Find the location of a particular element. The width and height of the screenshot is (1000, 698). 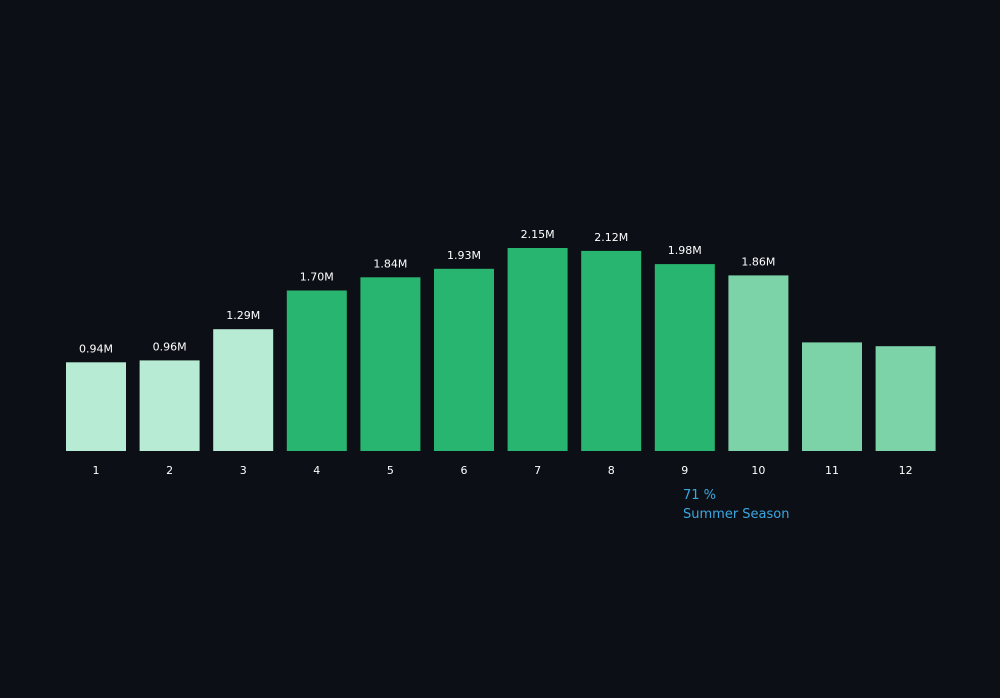

data-label-9: 1.98M is located at coordinates (685, 250).